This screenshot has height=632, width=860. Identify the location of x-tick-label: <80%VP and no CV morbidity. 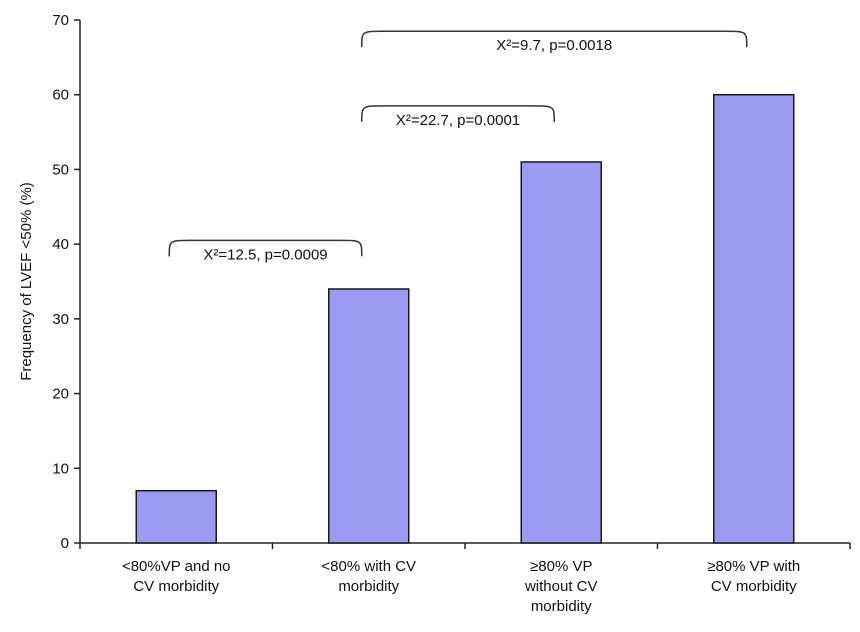
(176, 576).